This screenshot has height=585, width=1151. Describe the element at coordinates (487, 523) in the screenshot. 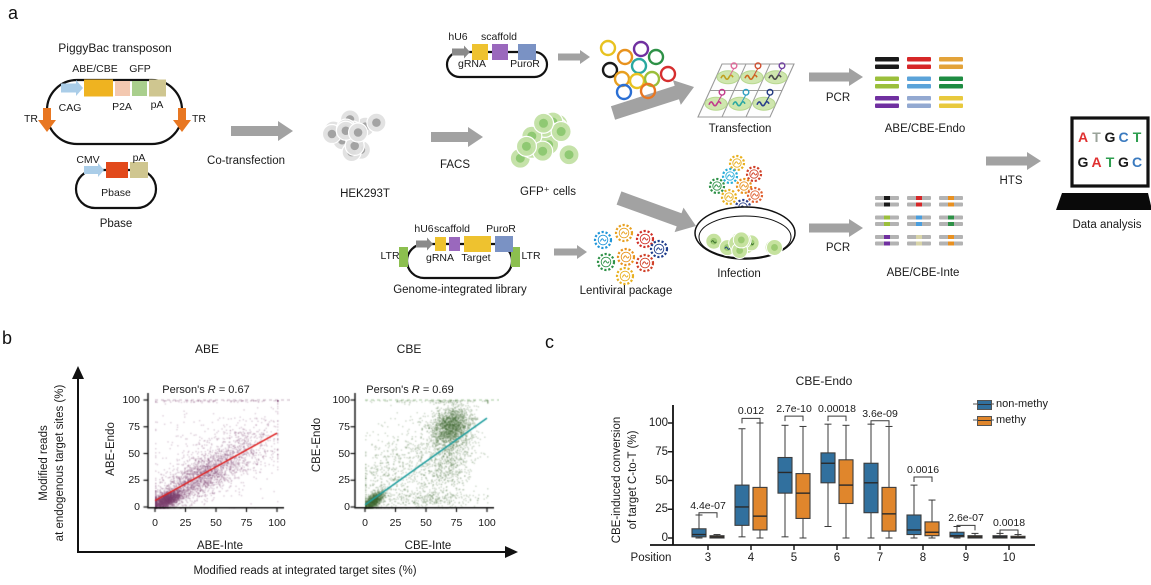

I see `cbe-x-tick-label: 100` at that location.